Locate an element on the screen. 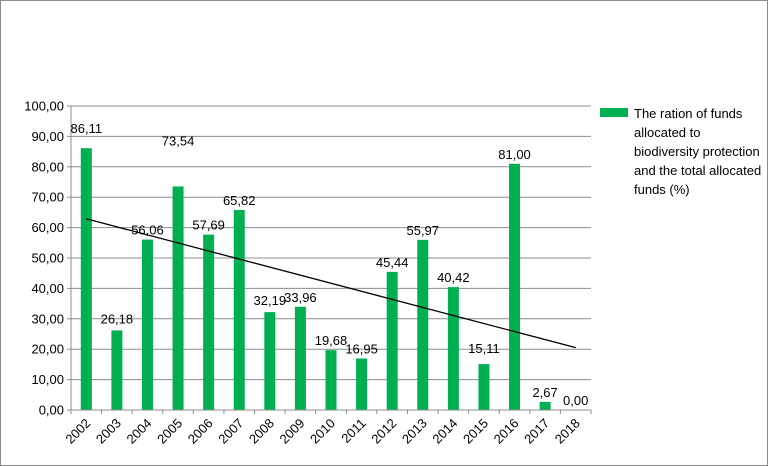  data-label-2018: 0,00 is located at coordinates (575, 400).